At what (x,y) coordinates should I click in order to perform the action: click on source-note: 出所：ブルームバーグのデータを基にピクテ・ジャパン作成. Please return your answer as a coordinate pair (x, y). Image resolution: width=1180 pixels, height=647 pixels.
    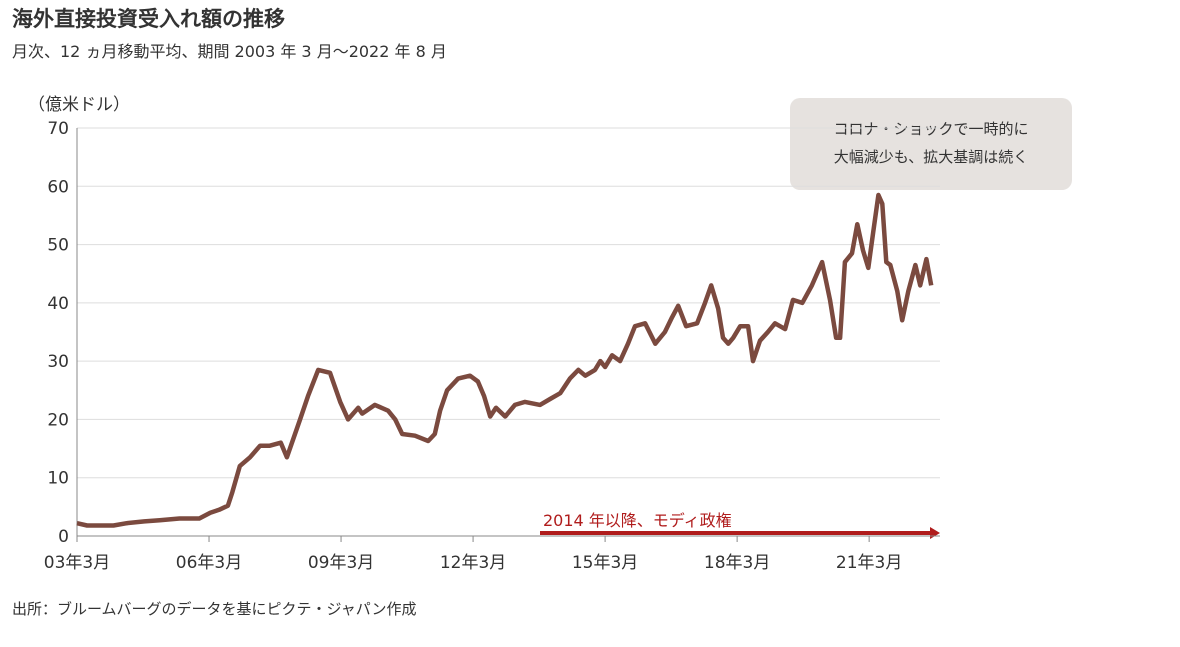
    Looking at the image, I should click on (214, 609).